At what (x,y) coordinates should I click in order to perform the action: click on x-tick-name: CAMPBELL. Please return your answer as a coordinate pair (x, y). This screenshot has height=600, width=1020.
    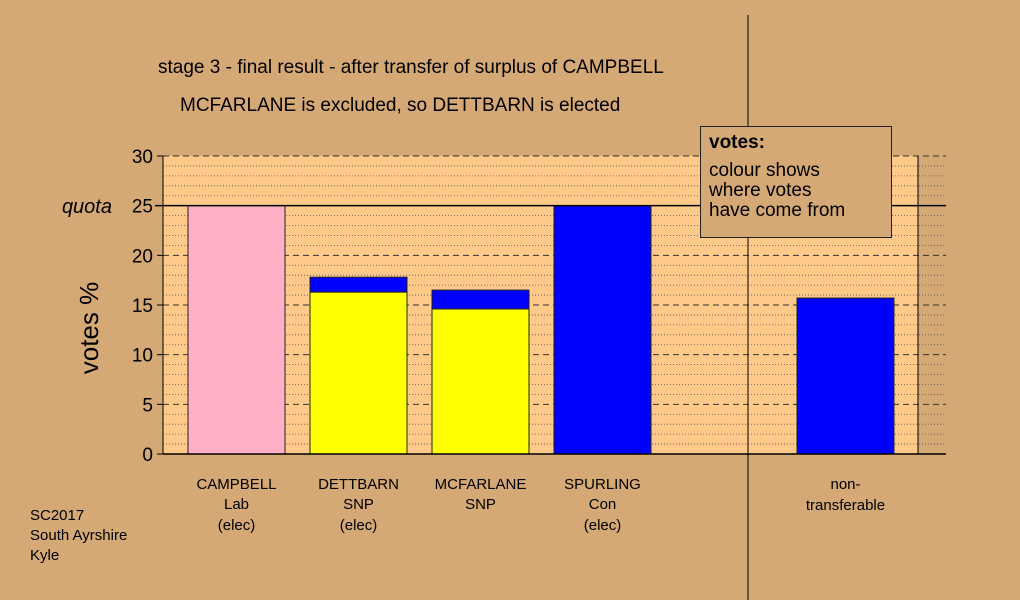
    Looking at the image, I should click on (236, 484).